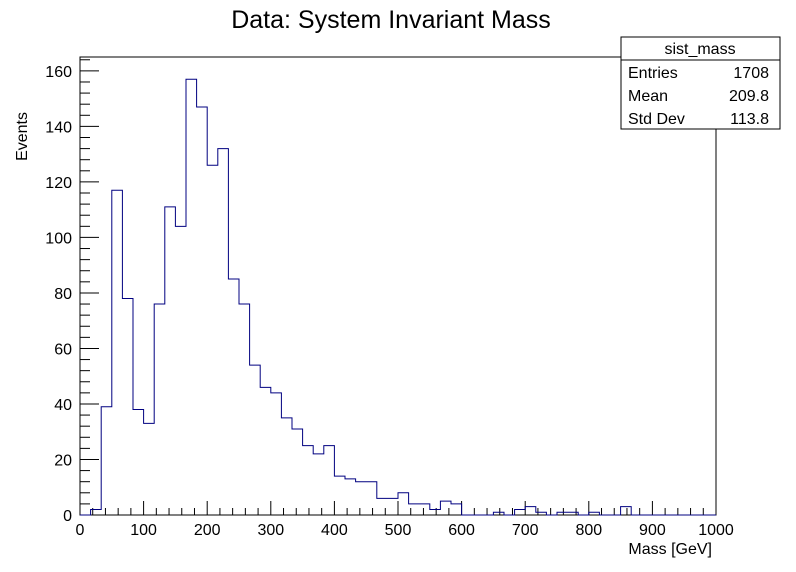  I want to click on stats-box-frame, so click(700, 83).